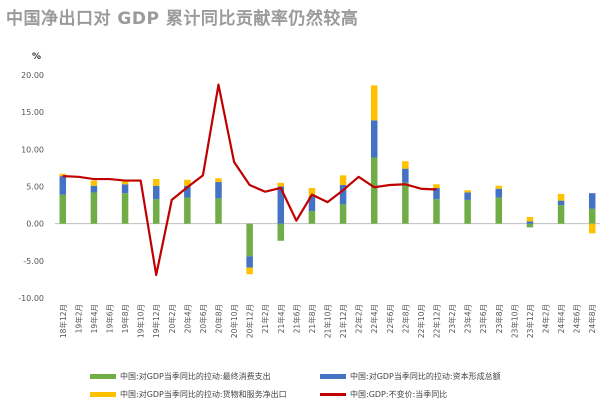  What do you see at coordinates (265, 318) in the screenshot?
I see `x-tick-label: 21年2月` at bounding box center [265, 318].